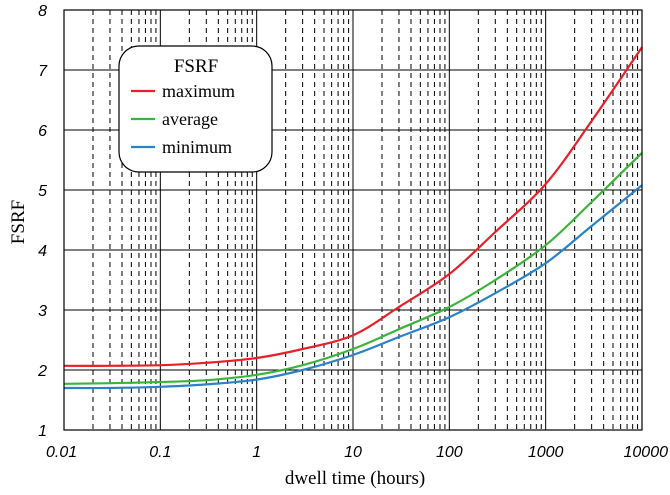 The image size is (670, 495). I want to click on legend-label-minimum: minimum, so click(197, 147).